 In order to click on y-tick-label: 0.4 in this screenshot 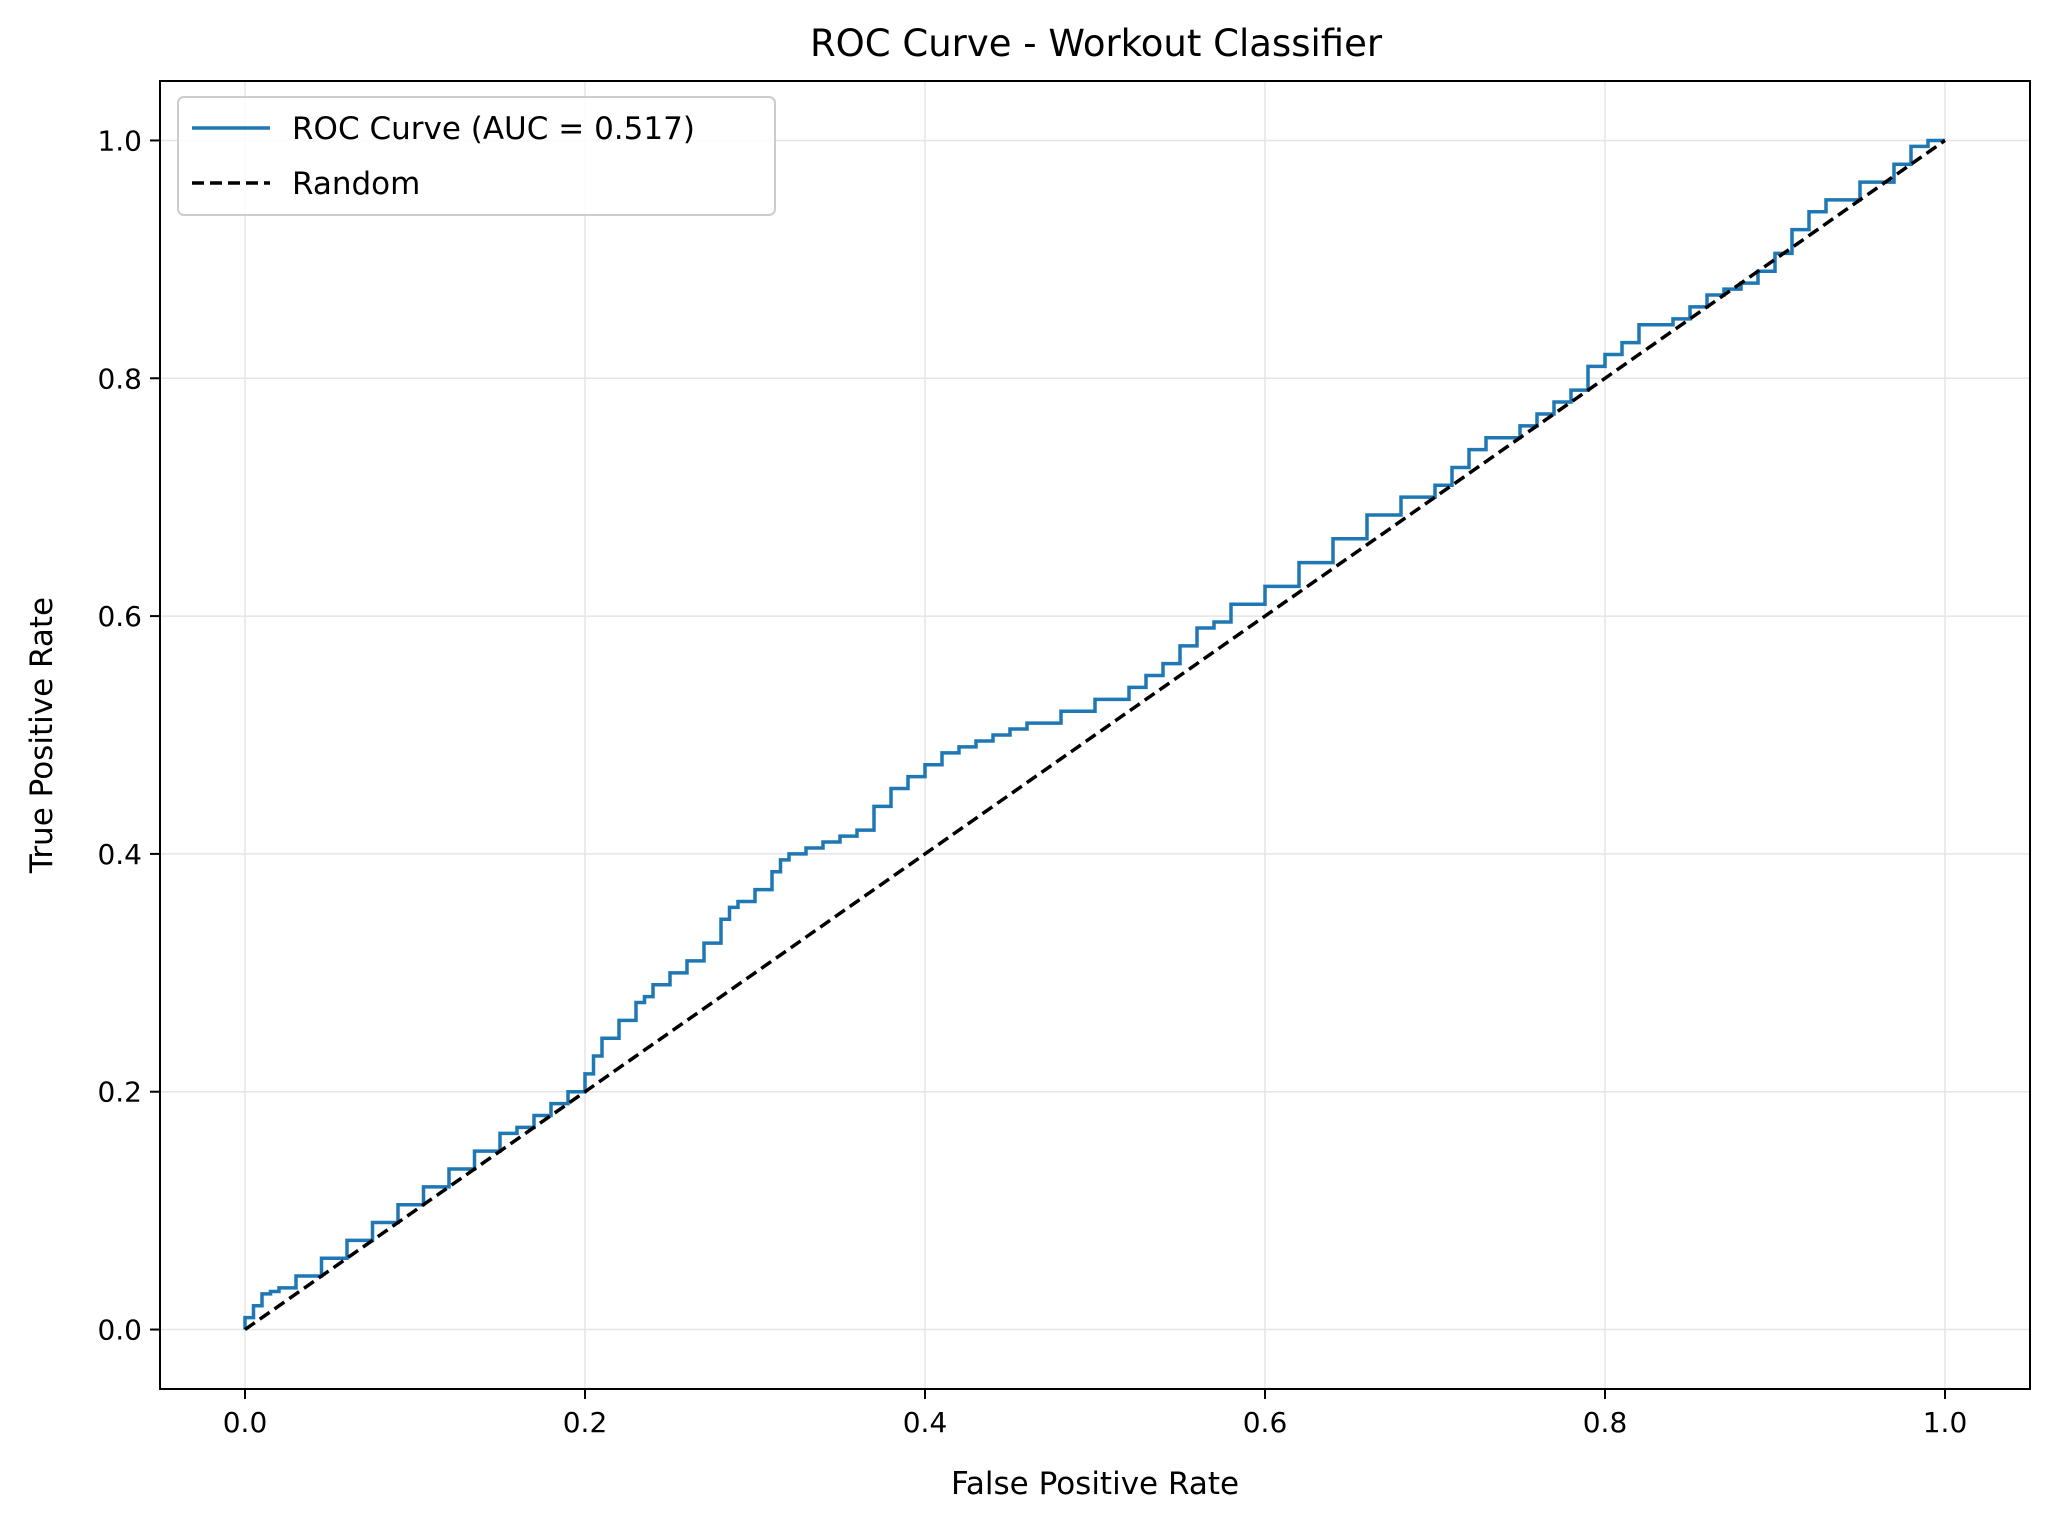, I will do `click(119, 854)`.